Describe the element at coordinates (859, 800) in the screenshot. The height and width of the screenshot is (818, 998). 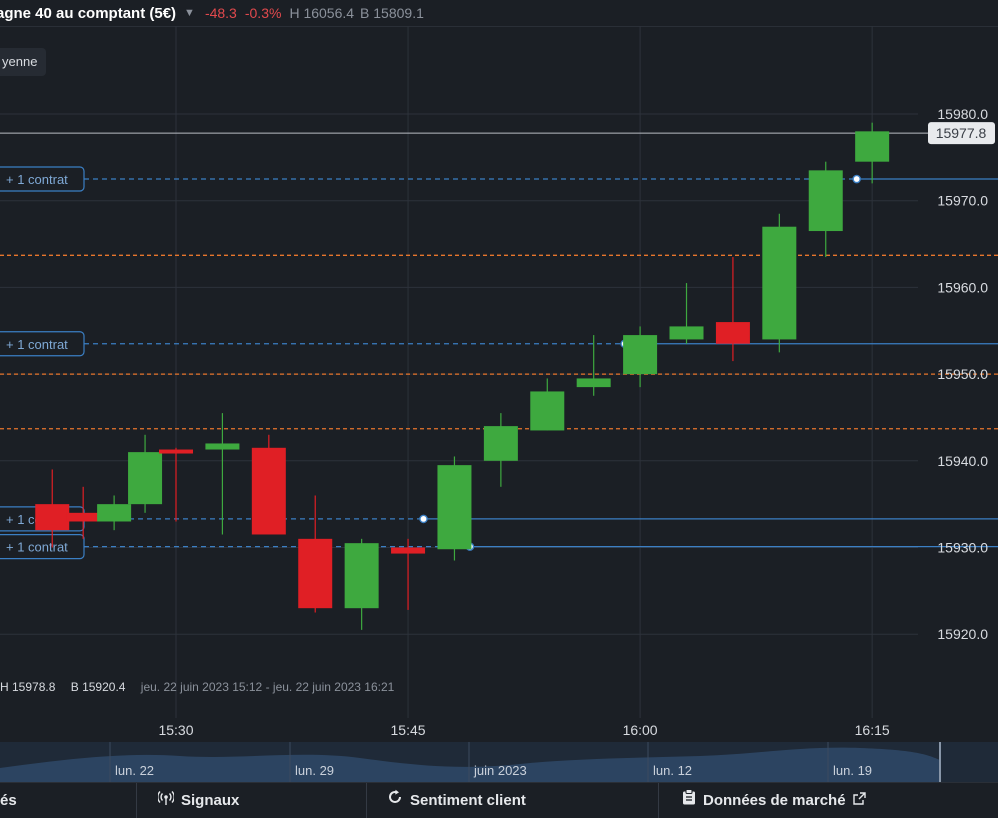
I see `external-link-icon` at that location.